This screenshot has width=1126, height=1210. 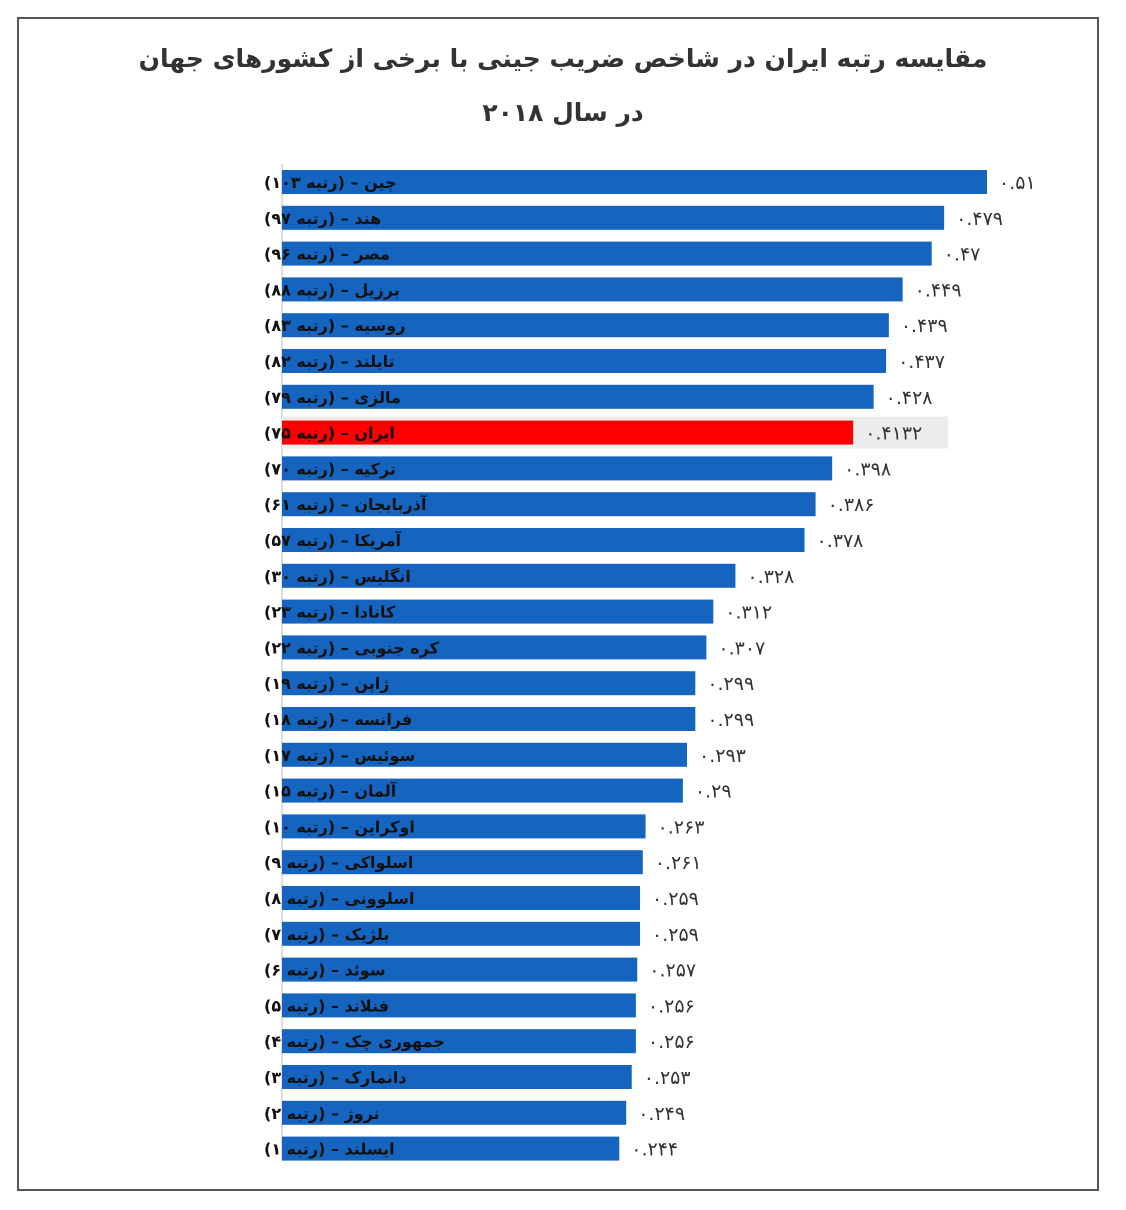 What do you see at coordinates (327, 254) in the screenshot?
I see `category-label: مصر – (رتبه ۹۶)` at bounding box center [327, 254].